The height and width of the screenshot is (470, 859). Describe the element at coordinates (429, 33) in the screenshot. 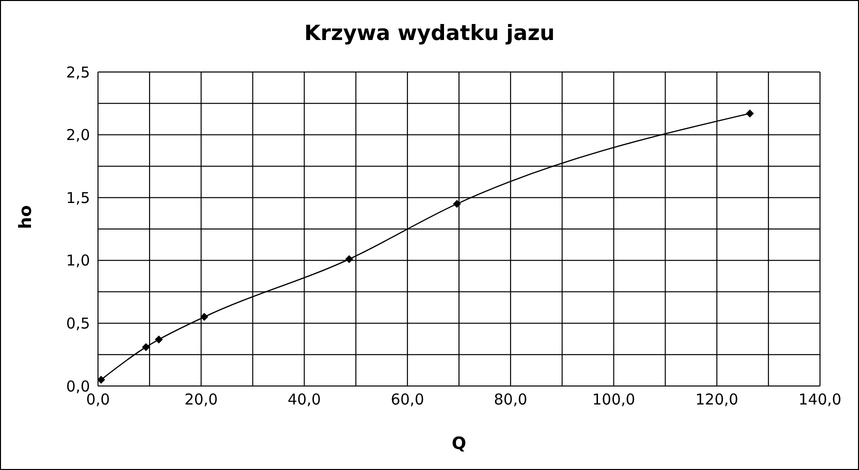

I see `chart-title: Krzywa wydatku jazu` at that location.